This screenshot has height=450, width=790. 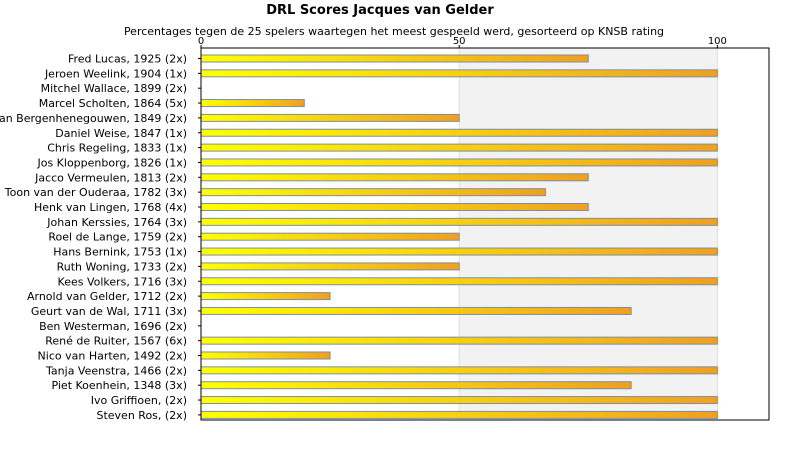 What do you see at coordinates (141, 415) in the screenshot?
I see `category-label: Steven Ros, (2x)` at bounding box center [141, 415].